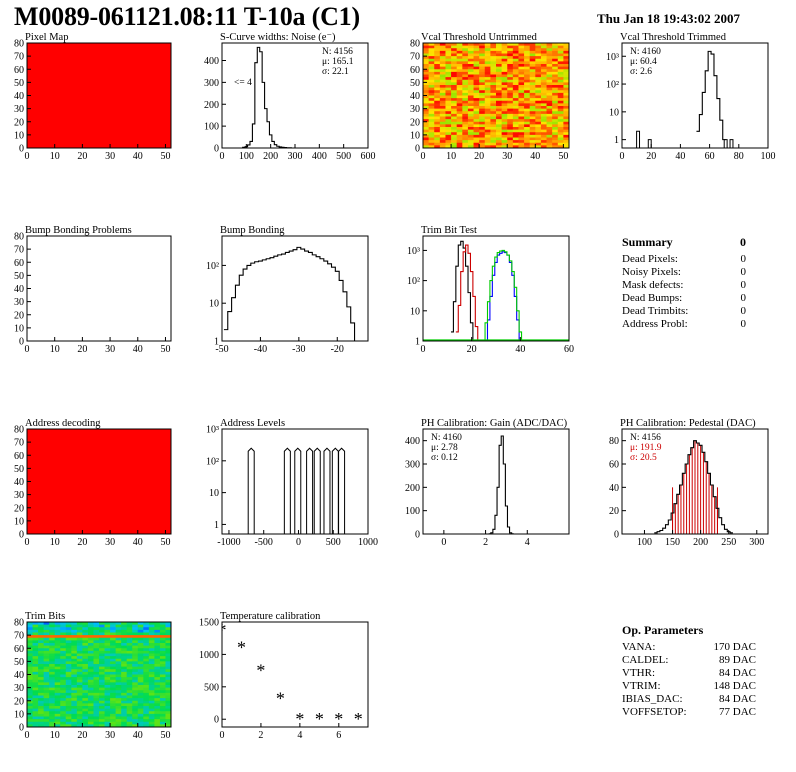 The width and height of the screenshot is (796, 772). I want to click on trim-bit-test-series-line, so click(503, 296).